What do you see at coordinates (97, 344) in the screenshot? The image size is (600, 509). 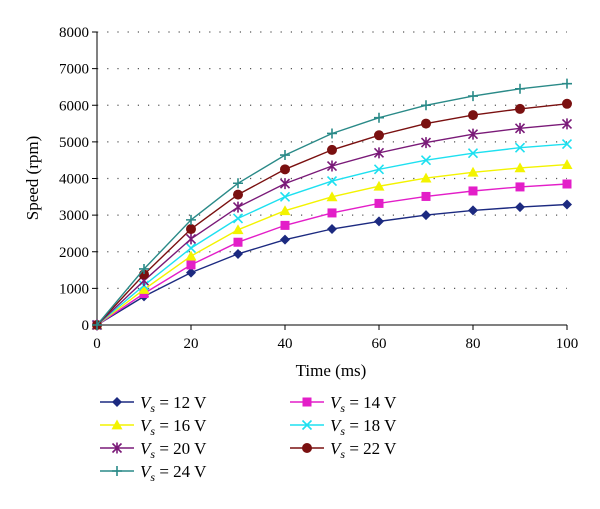 I see `x-tick-label: 0` at bounding box center [97, 344].